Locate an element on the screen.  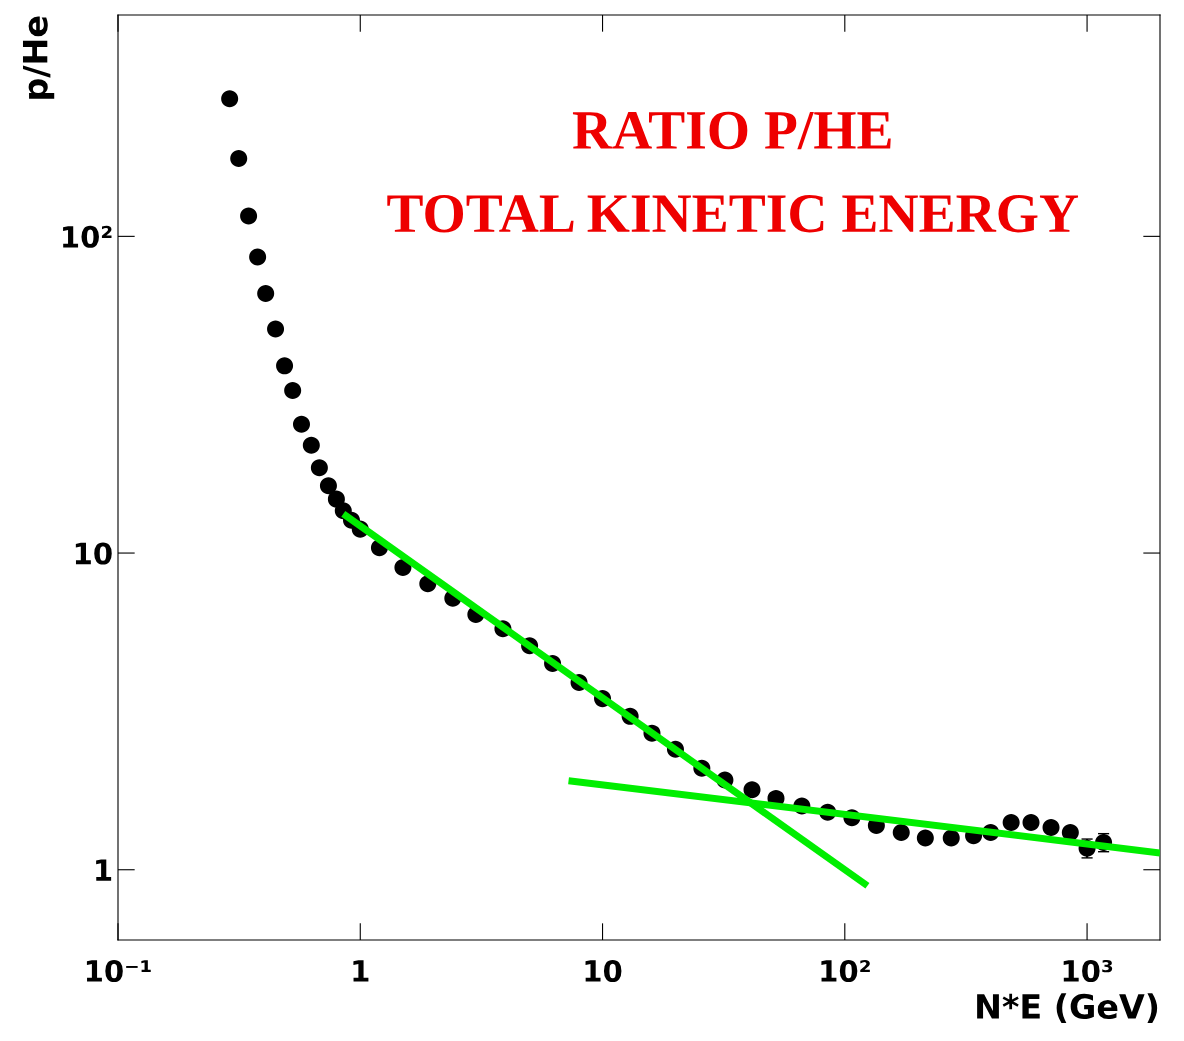
x-tick-label: 10⁻¹ is located at coordinates (118, 971).